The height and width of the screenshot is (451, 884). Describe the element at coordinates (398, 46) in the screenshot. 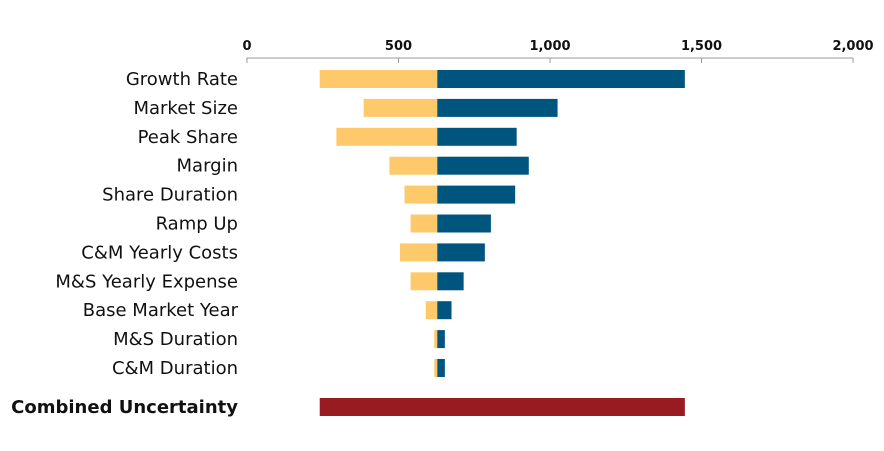

I see `x-tick-label: 500` at that location.